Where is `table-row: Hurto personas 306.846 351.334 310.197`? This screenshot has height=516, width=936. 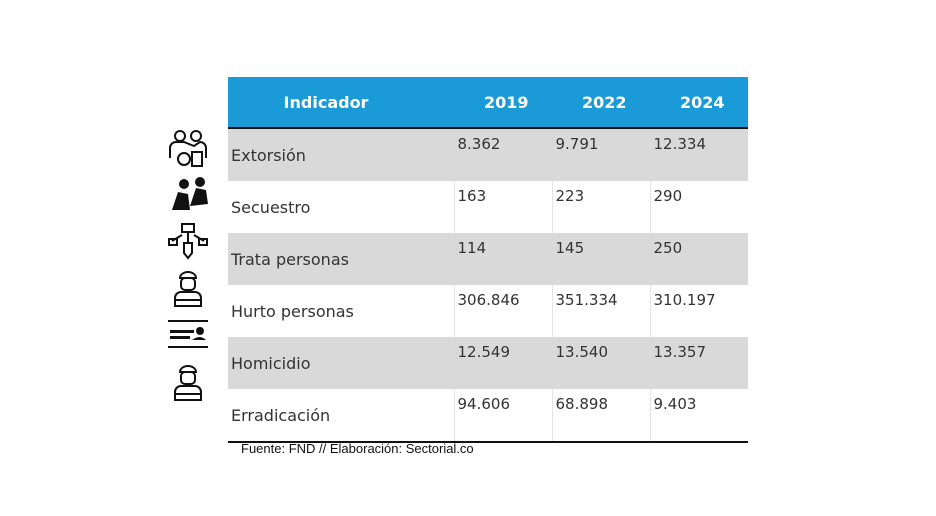 table-row: Hurto personas 306.846 351.334 310.197 is located at coordinates (488, 311).